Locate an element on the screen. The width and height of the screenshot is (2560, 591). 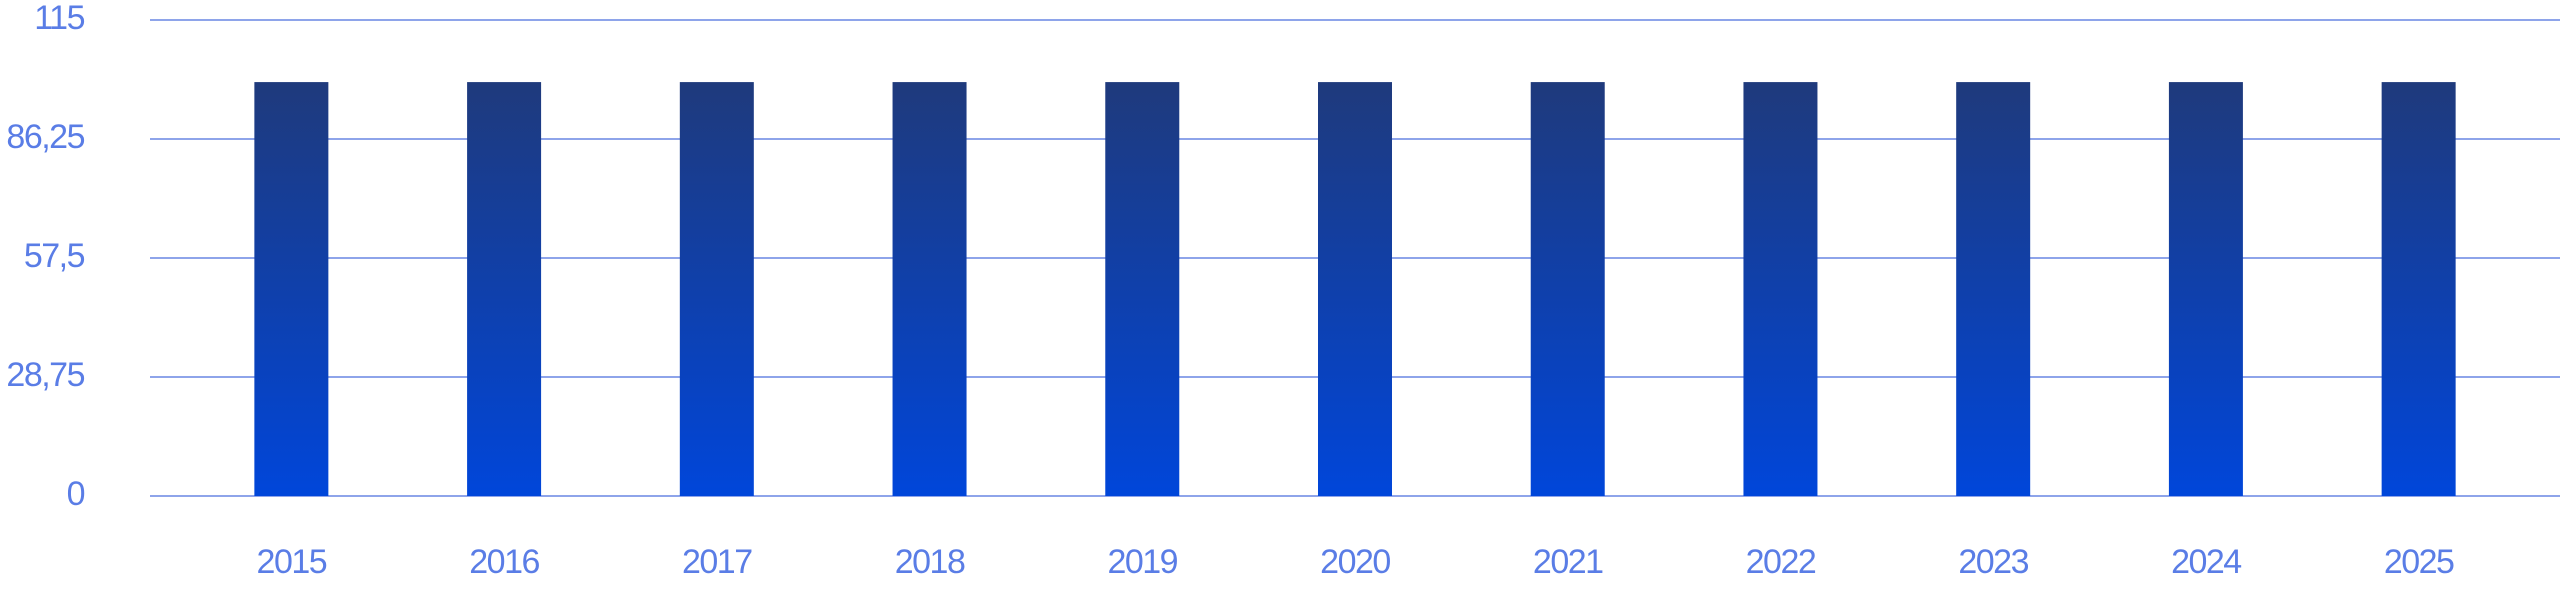
x-tick-label: 2025 is located at coordinates (2419, 562).